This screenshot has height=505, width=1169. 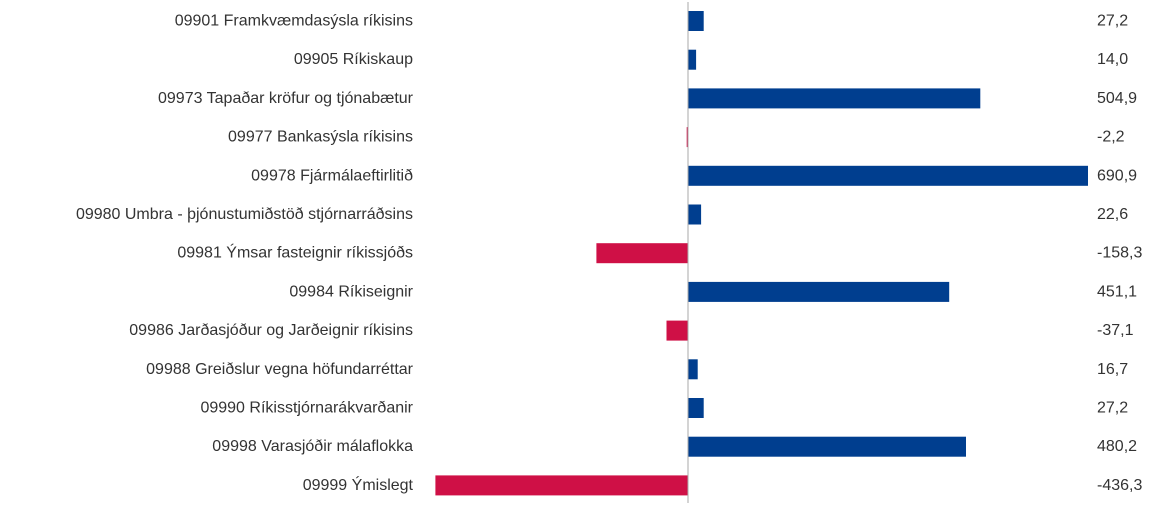 I want to click on category-label: 09905 Ríkiskaup, so click(x=353, y=59).